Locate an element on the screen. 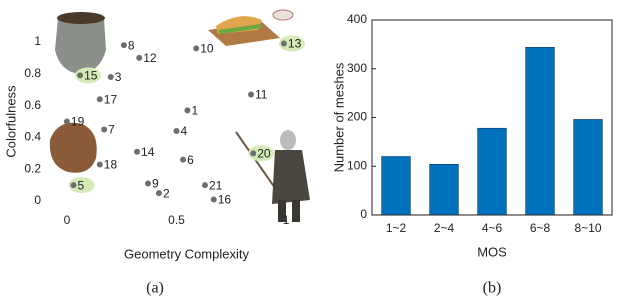  point-label: 3 is located at coordinates (118, 77).